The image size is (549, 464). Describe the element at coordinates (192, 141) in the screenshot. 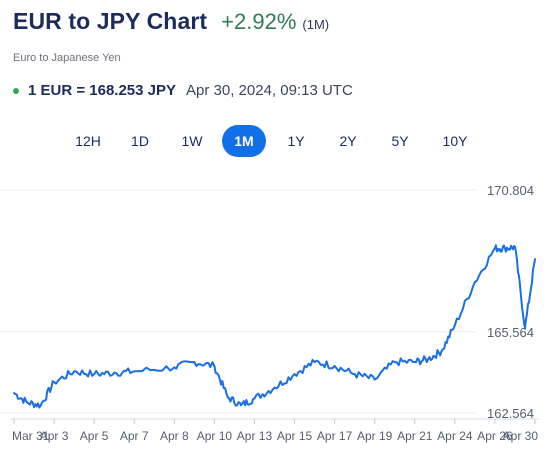

I see `tab-1w: 1W` at that location.